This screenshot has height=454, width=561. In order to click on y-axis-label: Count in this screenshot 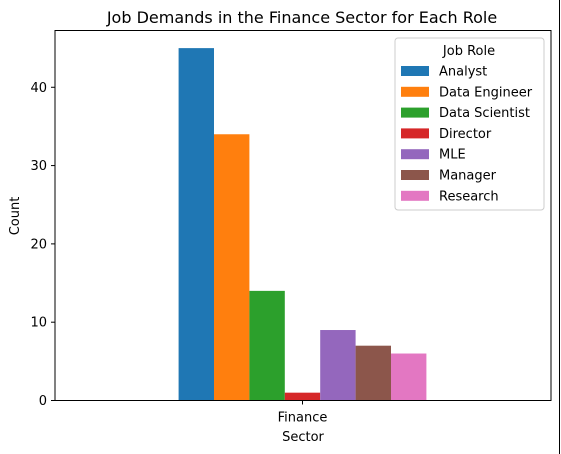, I will do `click(15, 216)`.